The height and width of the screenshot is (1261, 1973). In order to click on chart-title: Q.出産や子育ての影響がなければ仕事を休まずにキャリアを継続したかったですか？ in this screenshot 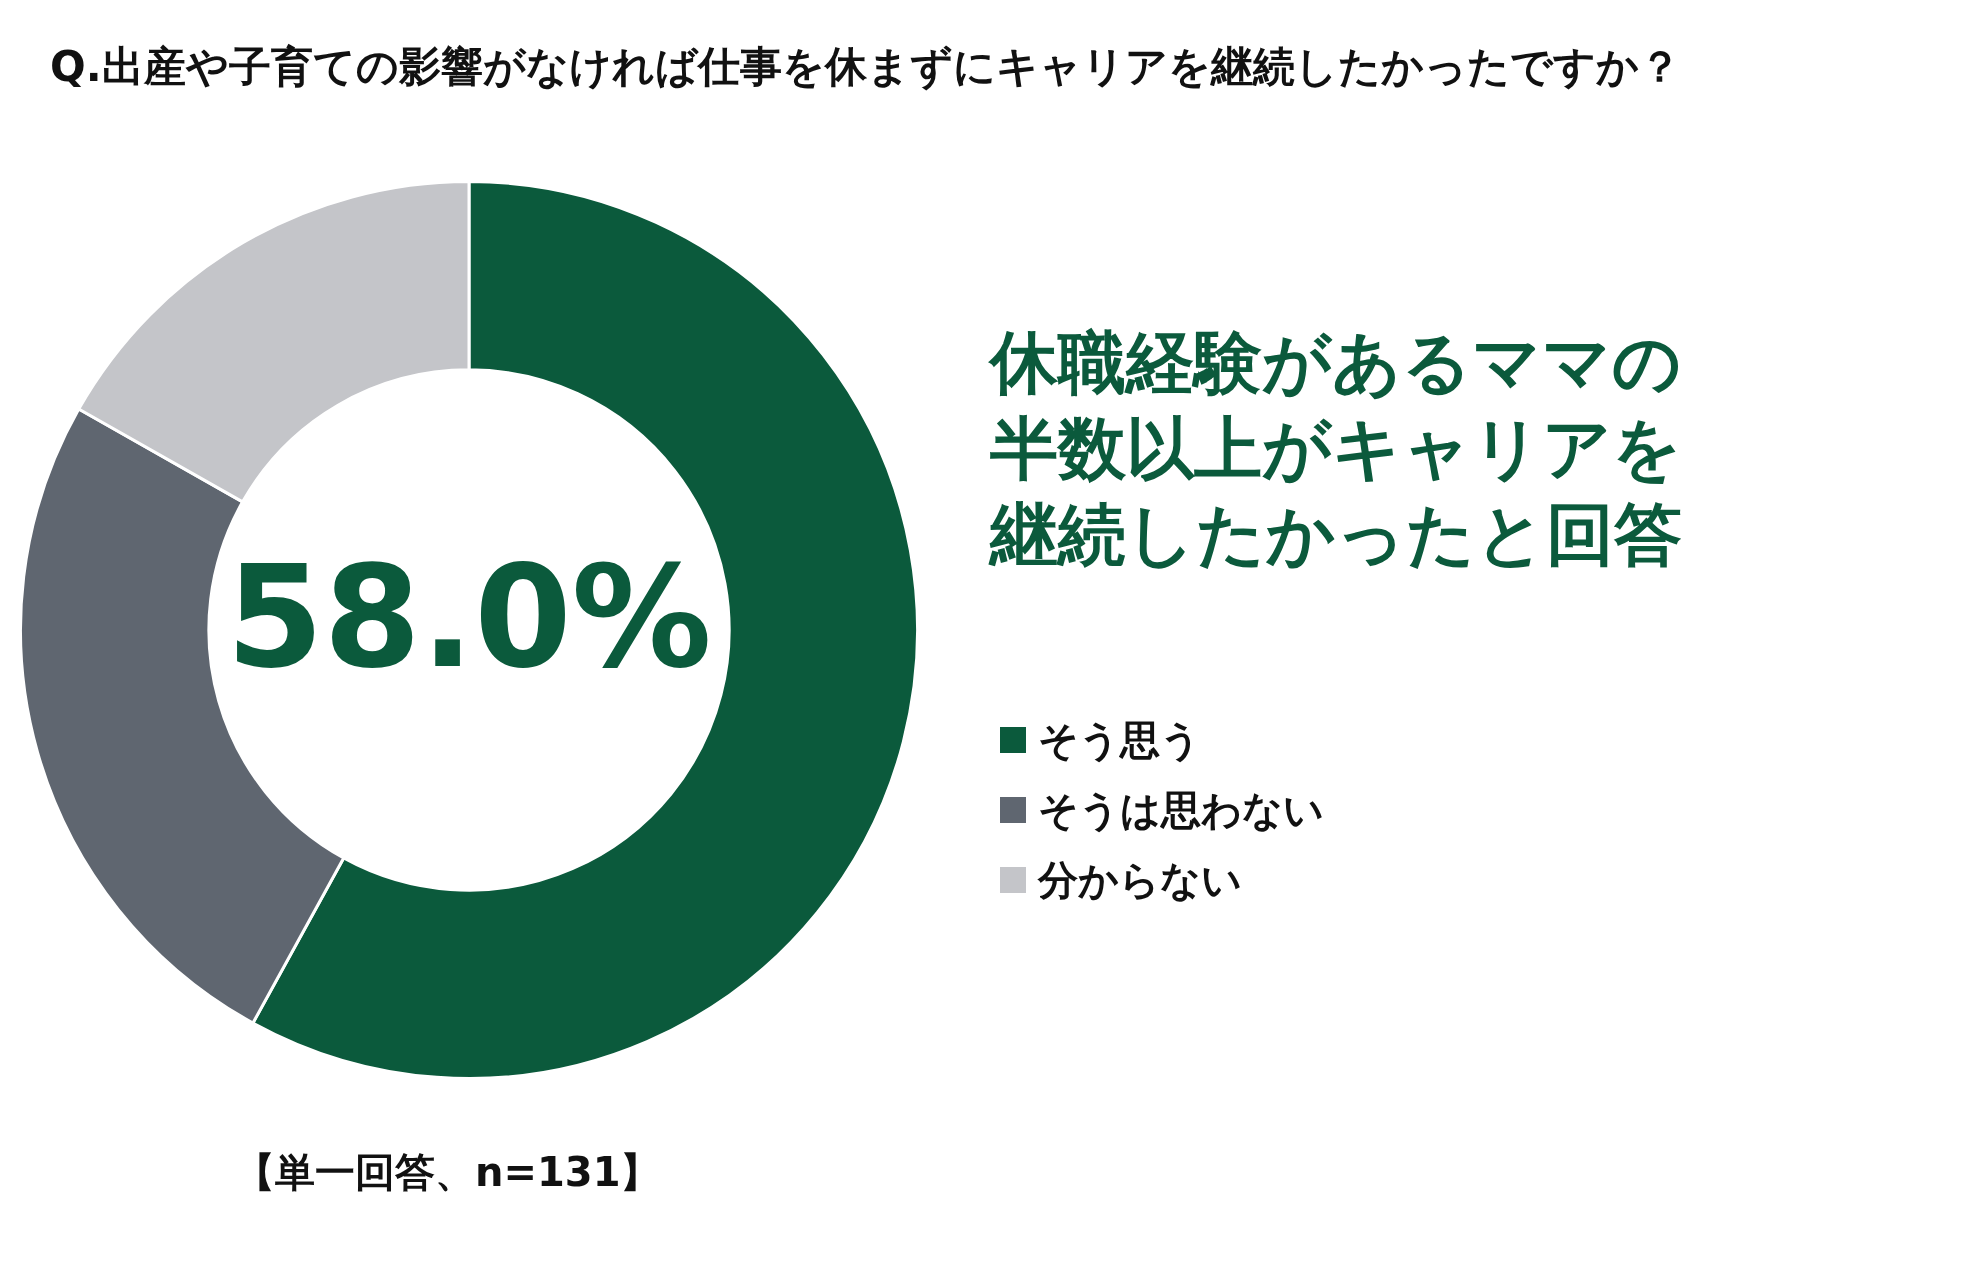, I will do `click(866, 67)`.